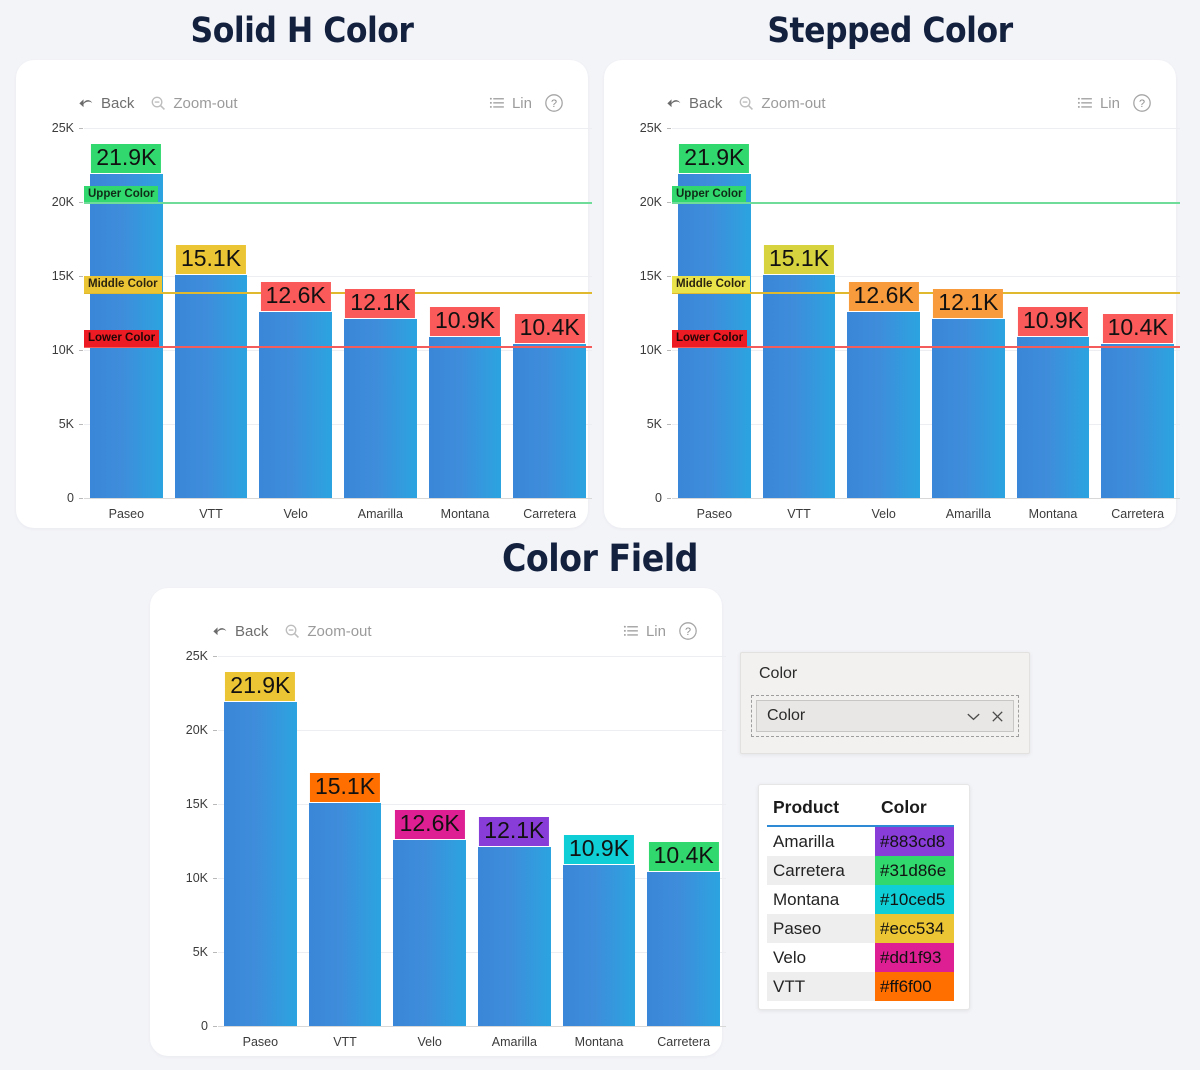 The width and height of the screenshot is (1200, 1070). Describe the element at coordinates (997, 716) in the screenshot. I see `close-x-icon` at that location.